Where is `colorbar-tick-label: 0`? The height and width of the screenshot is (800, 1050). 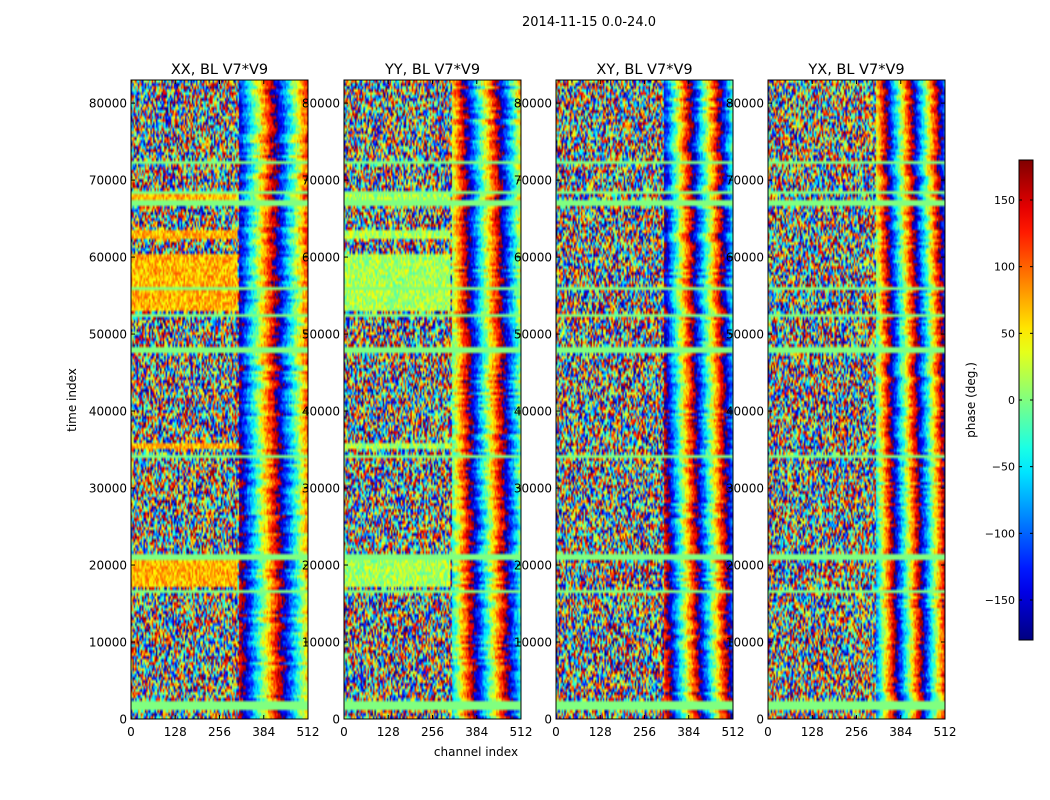
colorbar-tick-label: 0 is located at coordinates (1011, 400).